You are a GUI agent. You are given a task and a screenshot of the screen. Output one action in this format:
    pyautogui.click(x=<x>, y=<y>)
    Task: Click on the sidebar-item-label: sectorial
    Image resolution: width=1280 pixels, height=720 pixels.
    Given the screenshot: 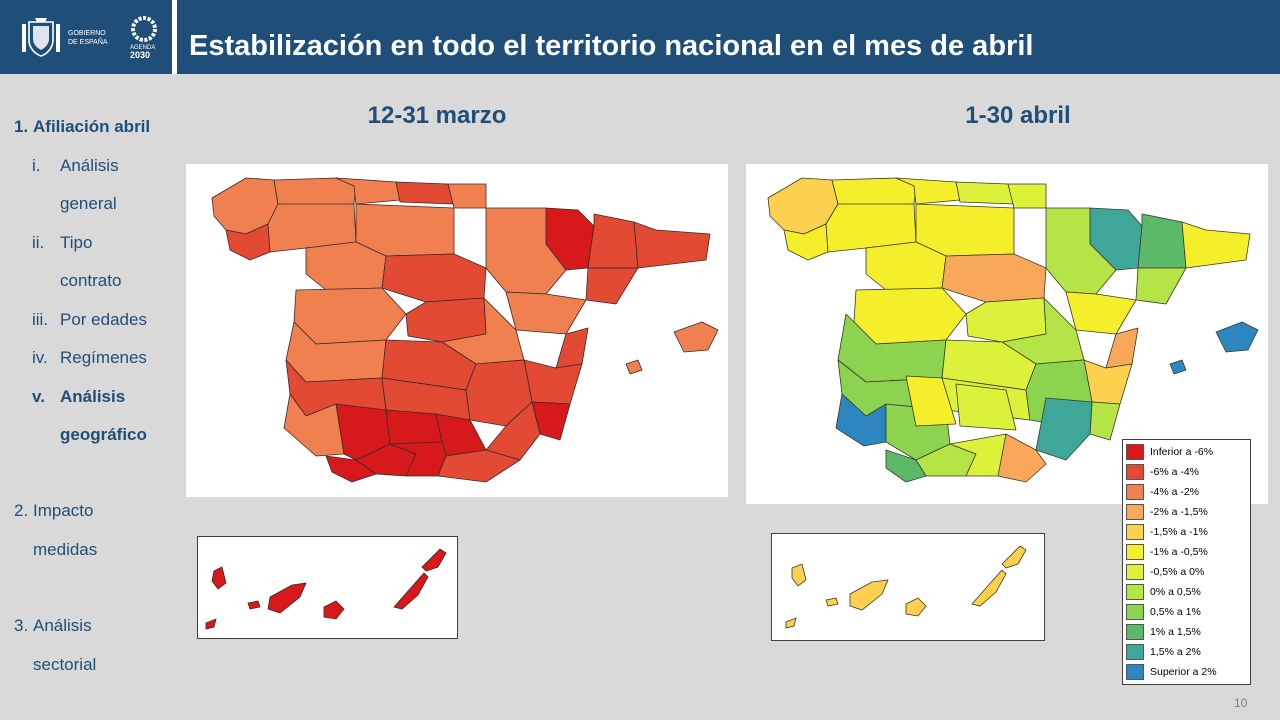 What is the action you would take?
    pyautogui.click(x=65, y=664)
    